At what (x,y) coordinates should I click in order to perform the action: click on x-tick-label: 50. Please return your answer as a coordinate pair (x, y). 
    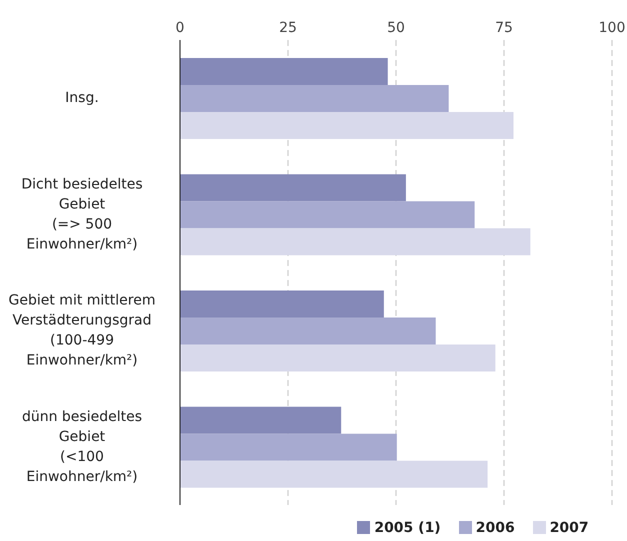
    Looking at the image, I should click on (396, 28).